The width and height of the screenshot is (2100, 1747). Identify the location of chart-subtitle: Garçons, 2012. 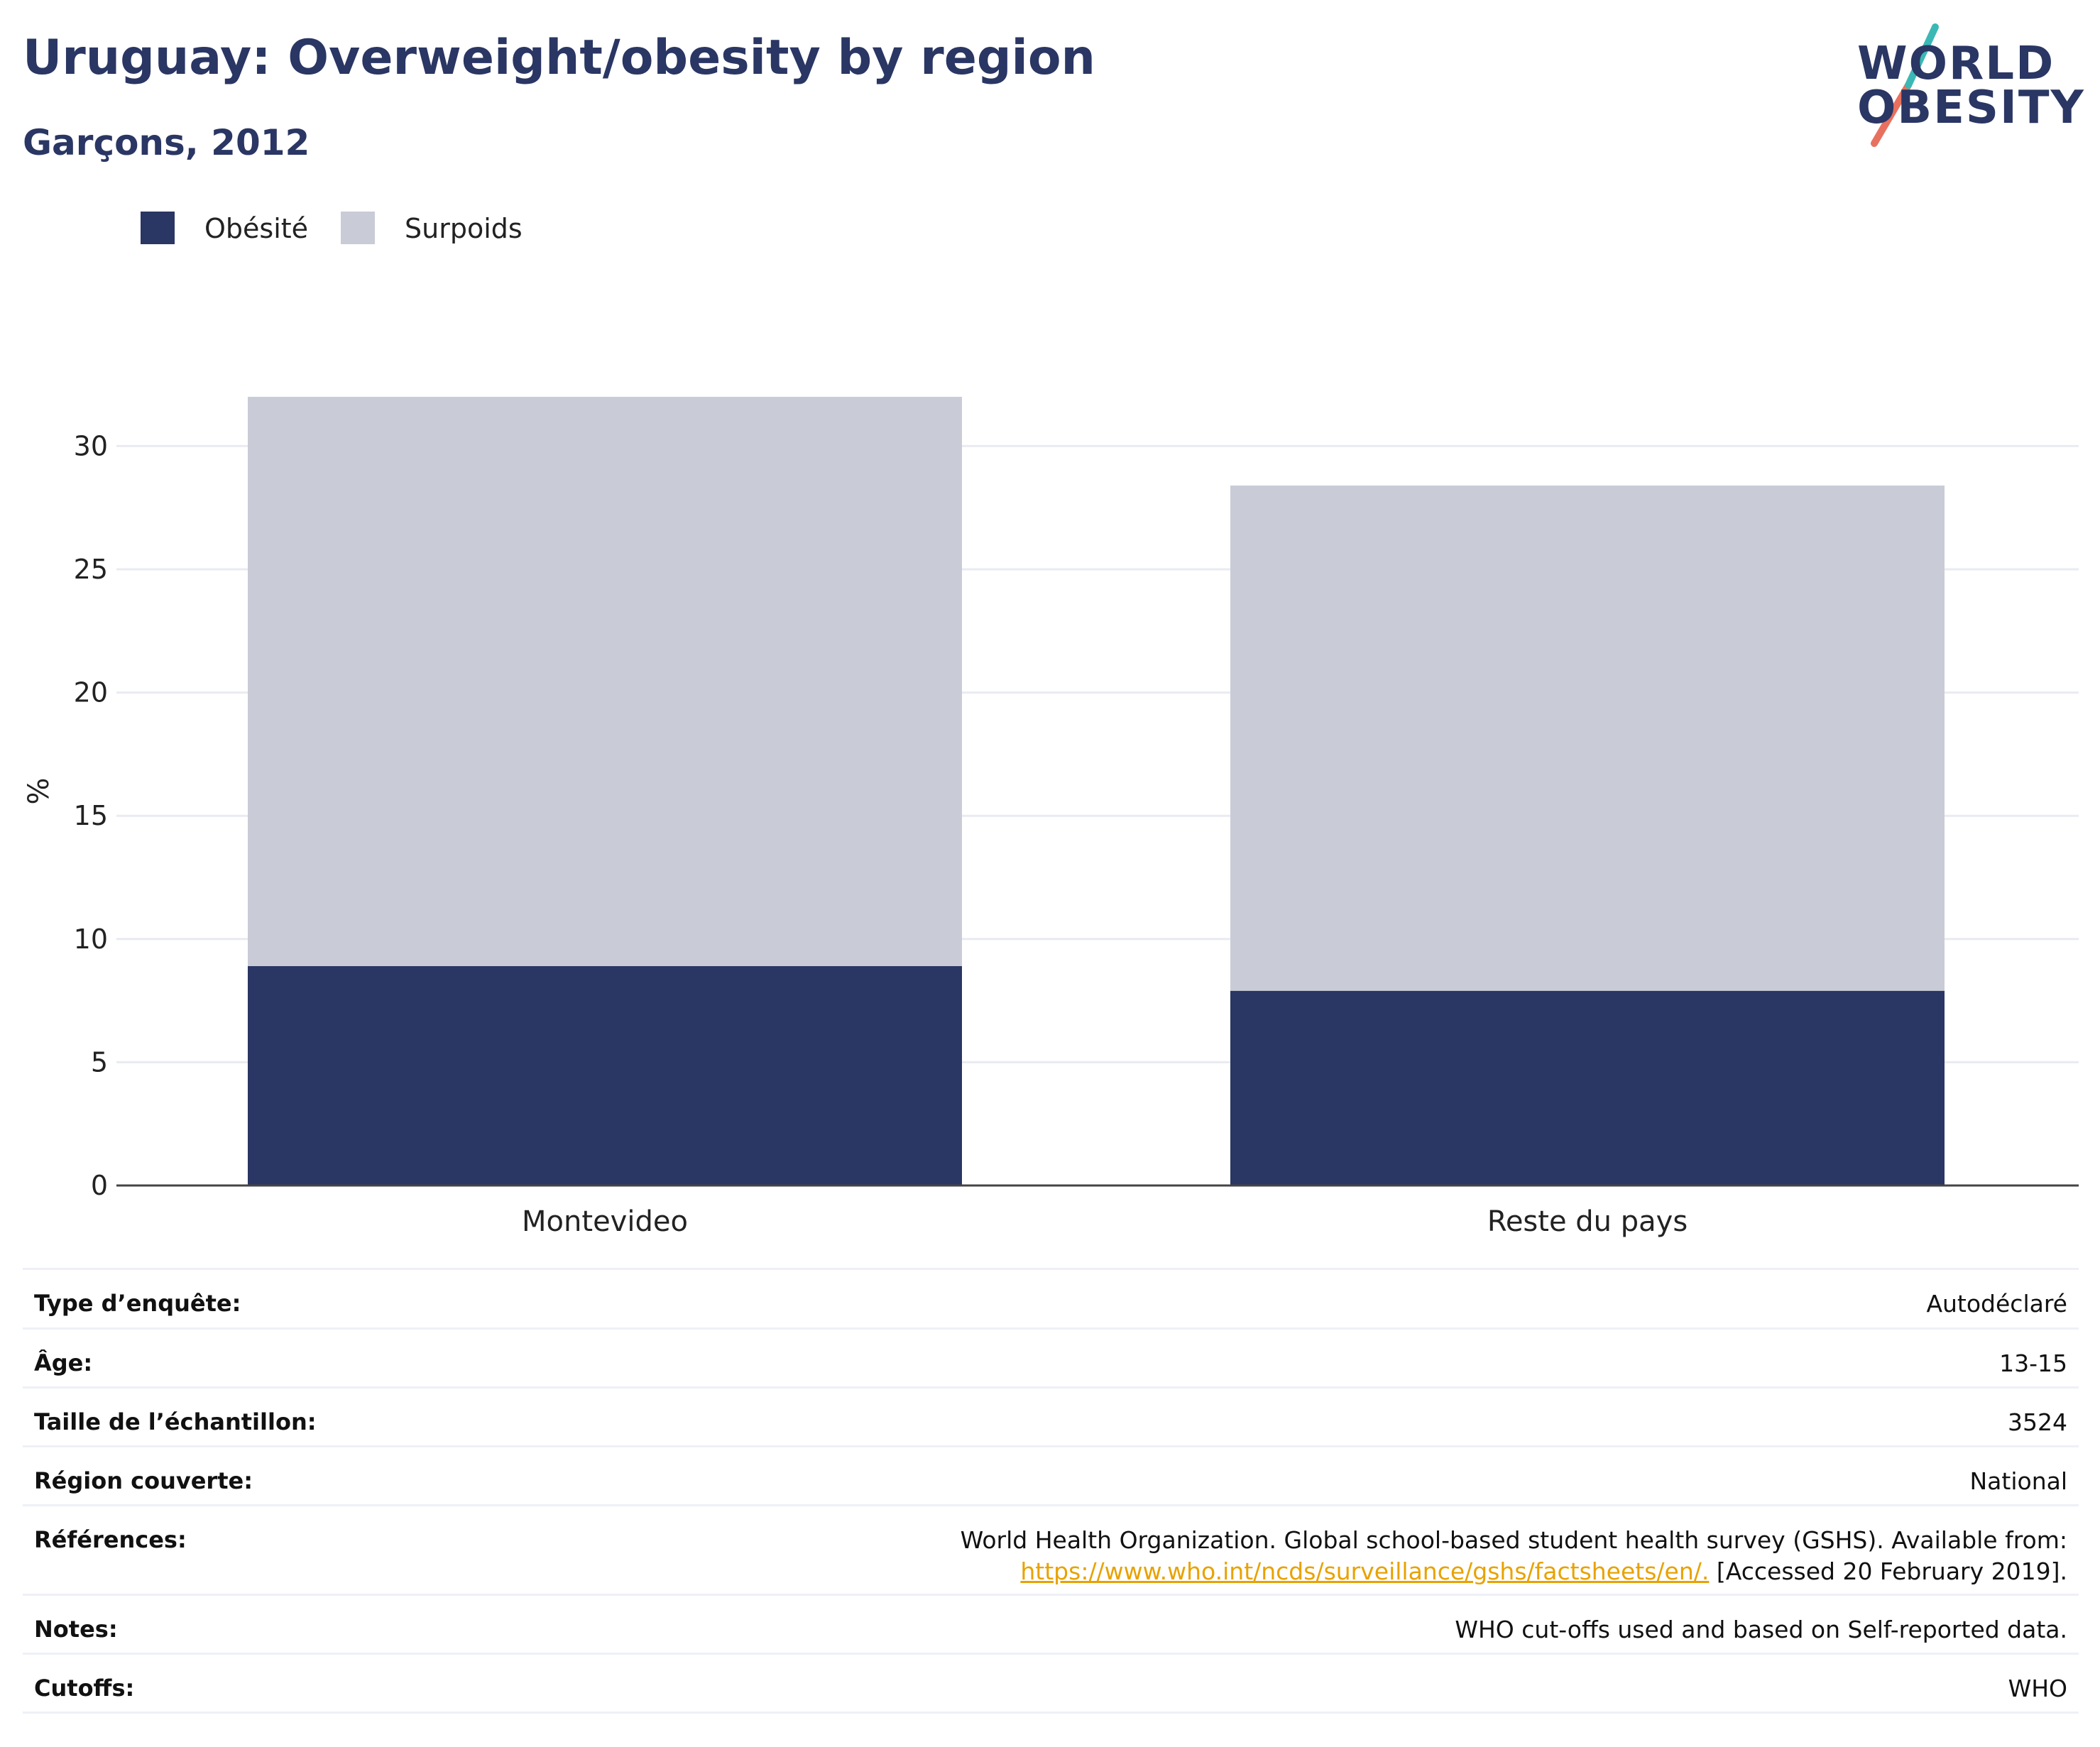
(166, 142).